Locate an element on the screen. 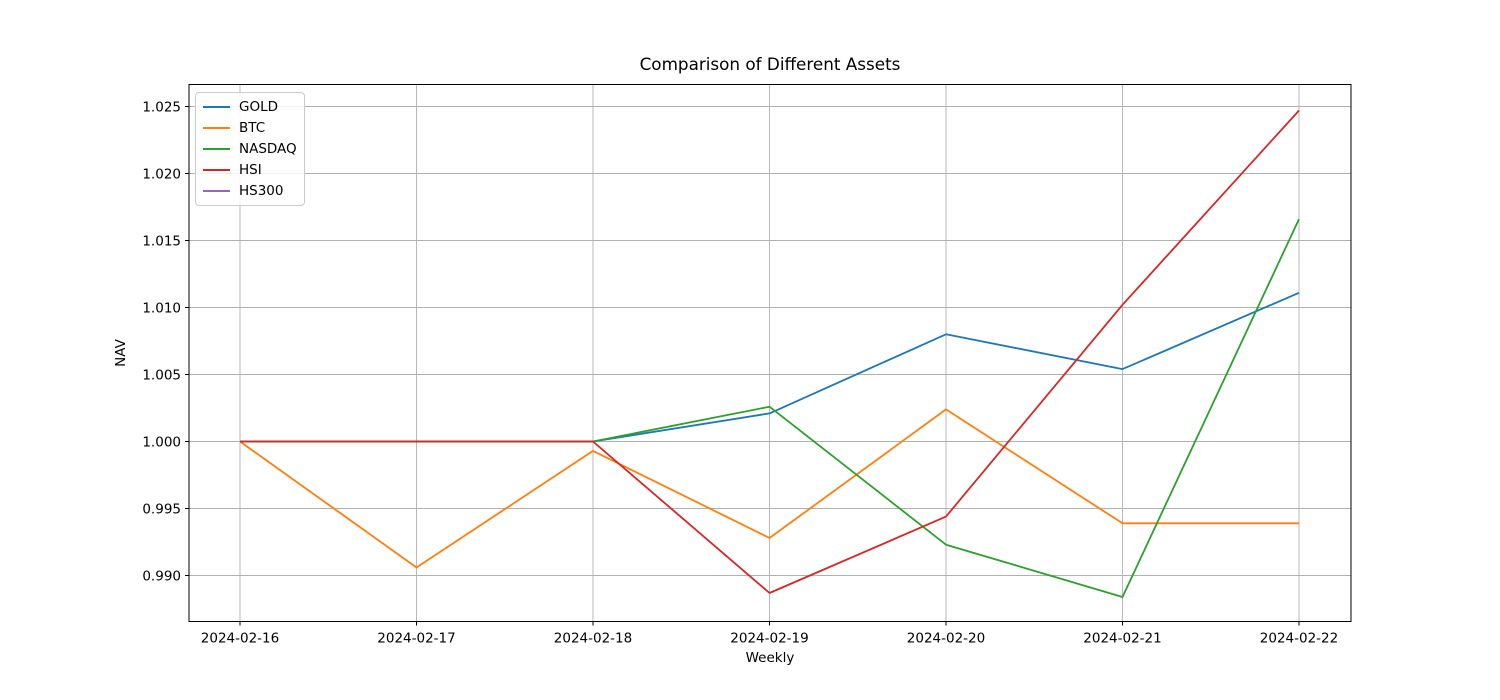 The width and height of the screenshot is (1500, 700). y-tick-label: 1.005 is located at coordinates (161, 375).